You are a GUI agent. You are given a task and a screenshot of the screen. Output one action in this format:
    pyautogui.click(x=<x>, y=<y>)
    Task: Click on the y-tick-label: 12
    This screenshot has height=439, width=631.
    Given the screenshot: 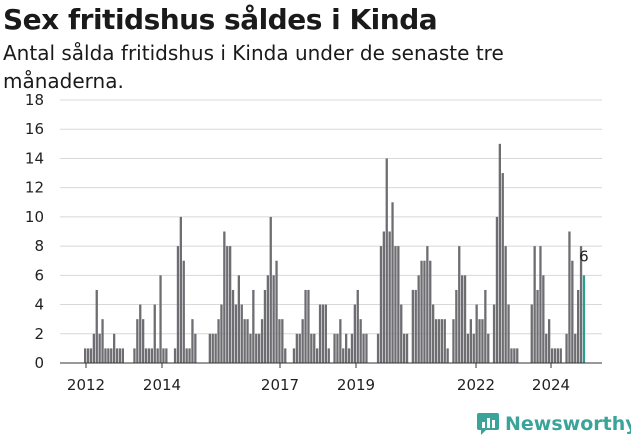 What is the action you would take?
    pyautogui.click(x=34, y=188)
    